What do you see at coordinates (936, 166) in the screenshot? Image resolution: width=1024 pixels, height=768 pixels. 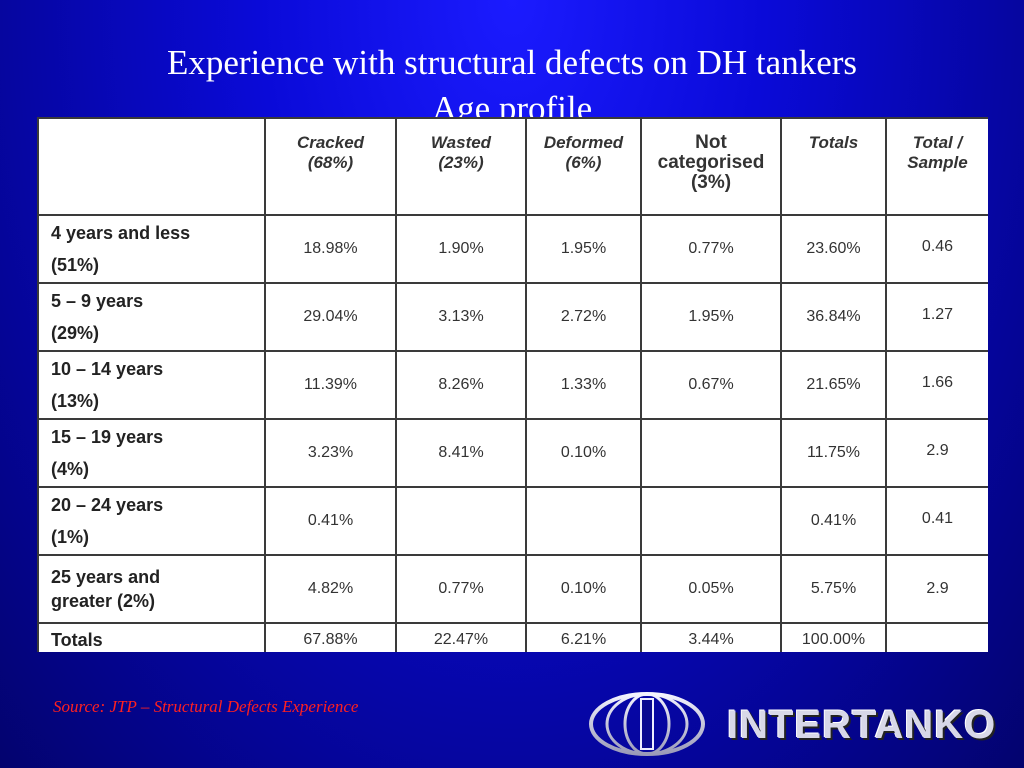 I see `header-total-sample: Total / Sample` at bounding box center [936, 166].